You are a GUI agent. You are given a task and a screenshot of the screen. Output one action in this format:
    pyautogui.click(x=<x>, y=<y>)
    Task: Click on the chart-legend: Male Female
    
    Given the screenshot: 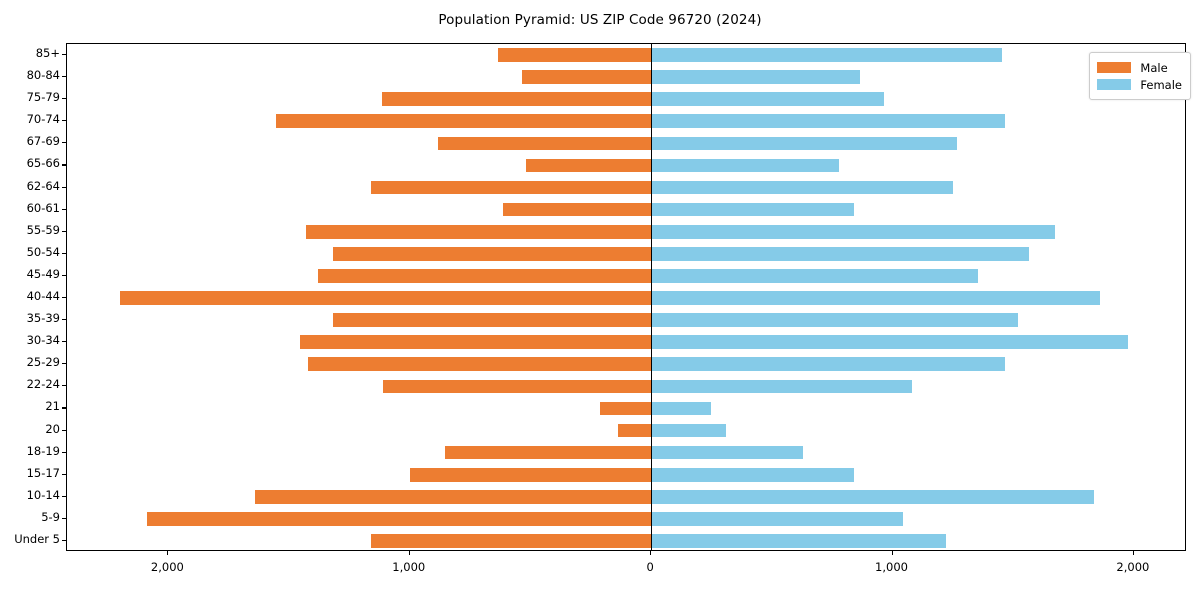 What is the action you would take?
    pyautogui.click(x=1140, y=76)
    